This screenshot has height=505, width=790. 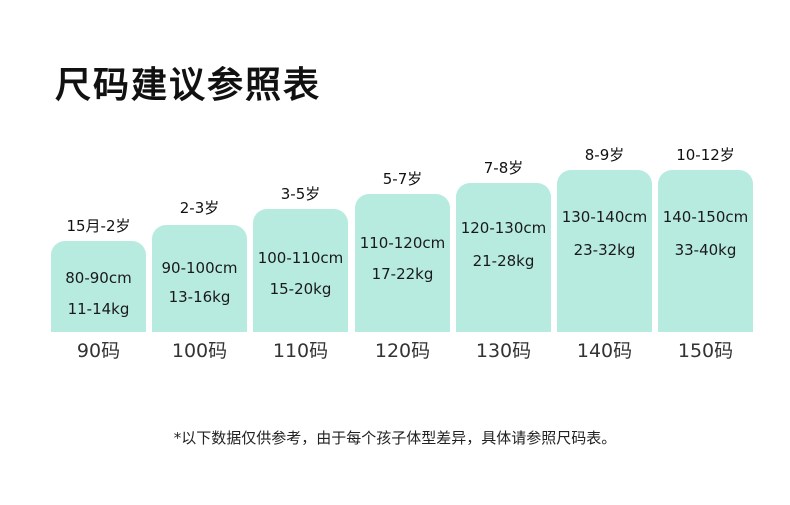 I want to click on age-label: 3-5岁, so click(x=300, y=194).